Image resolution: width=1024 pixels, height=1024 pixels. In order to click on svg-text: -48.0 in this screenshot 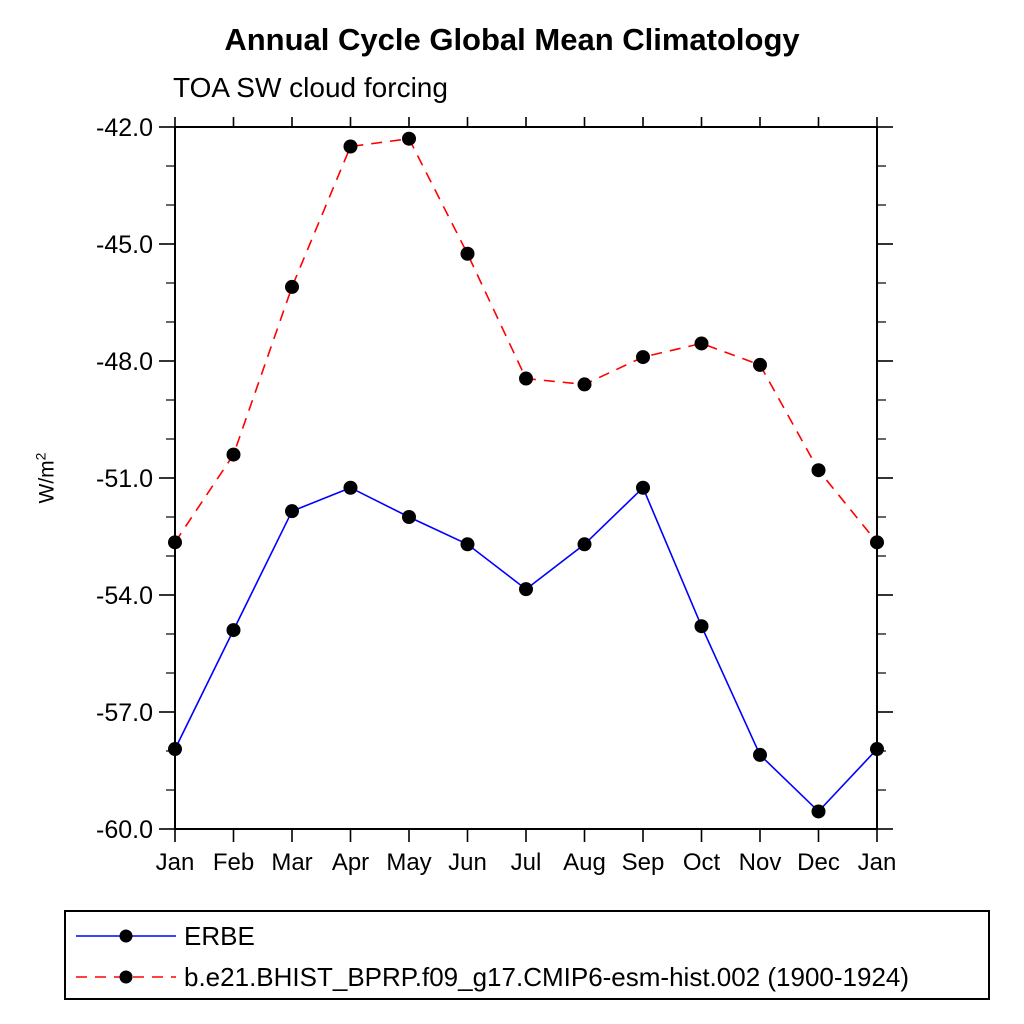, I will do `click(124, 362)`.